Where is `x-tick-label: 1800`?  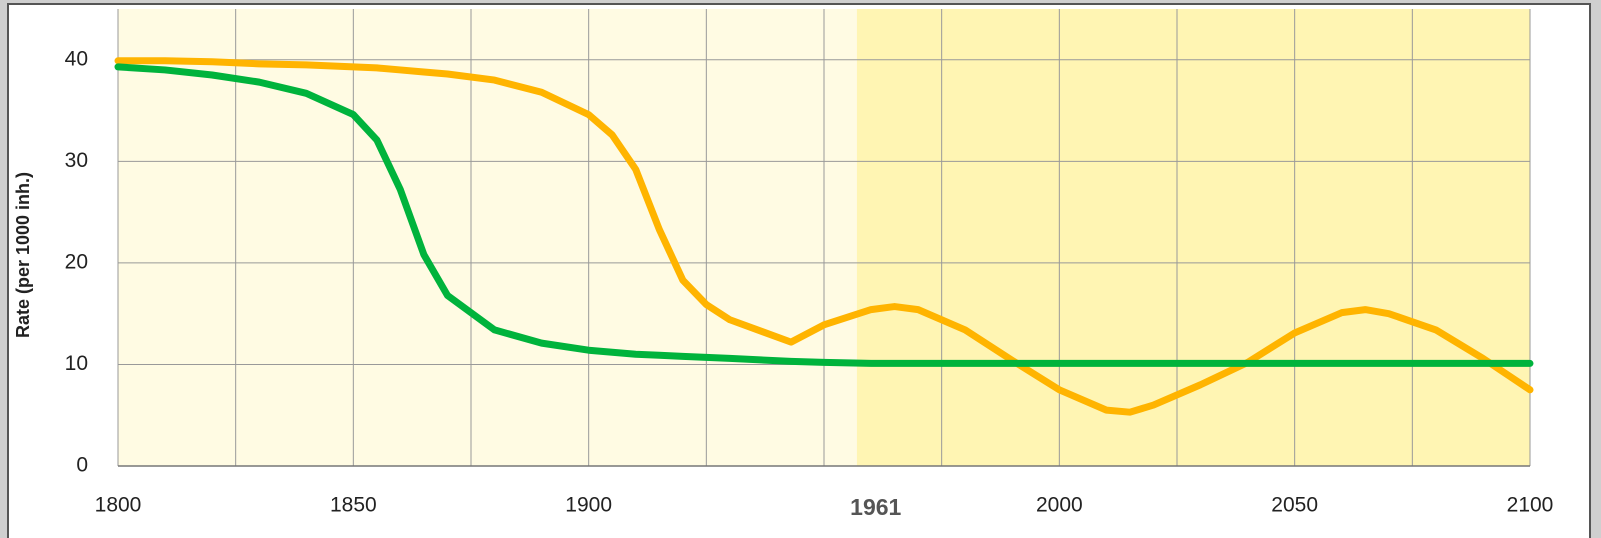 x-tick-label: 1800 is located at coordinates (118, 505).